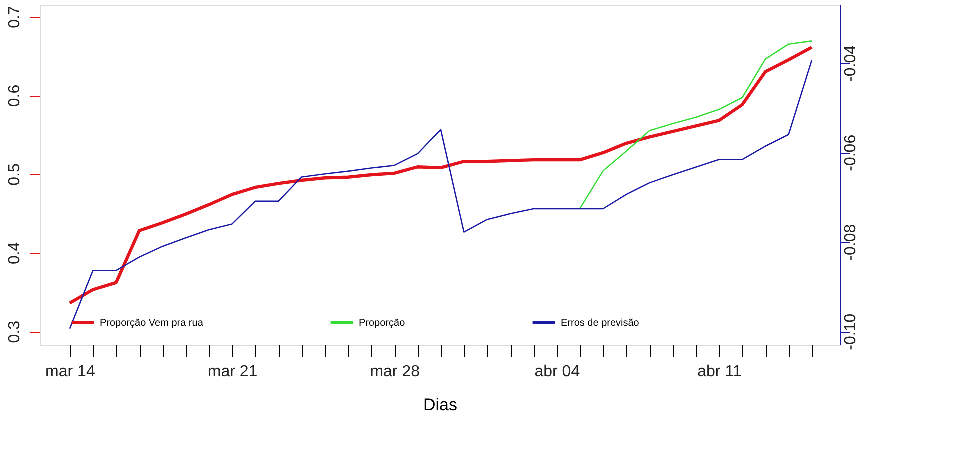 The image size is (973, 473). I want to click on y2-tick-label: -0.08, so click(851, 242).